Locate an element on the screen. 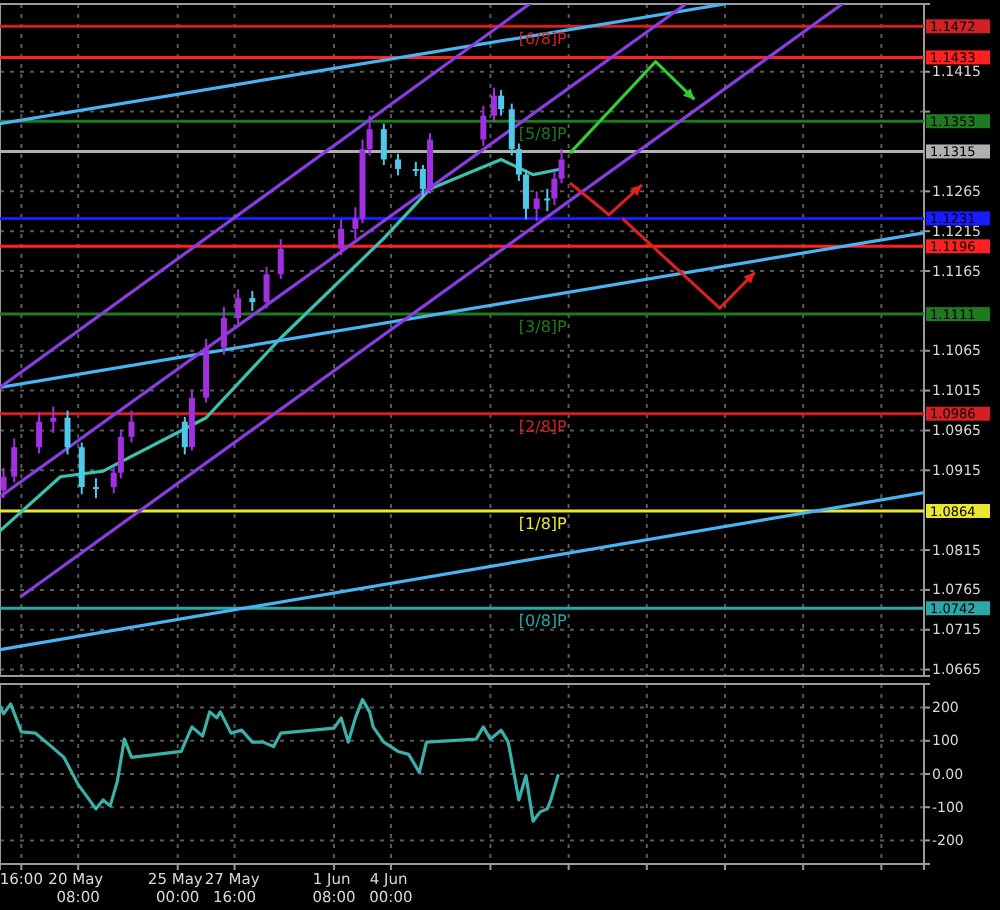  annotation: [2/8]P is located at coordinates (543, 426).